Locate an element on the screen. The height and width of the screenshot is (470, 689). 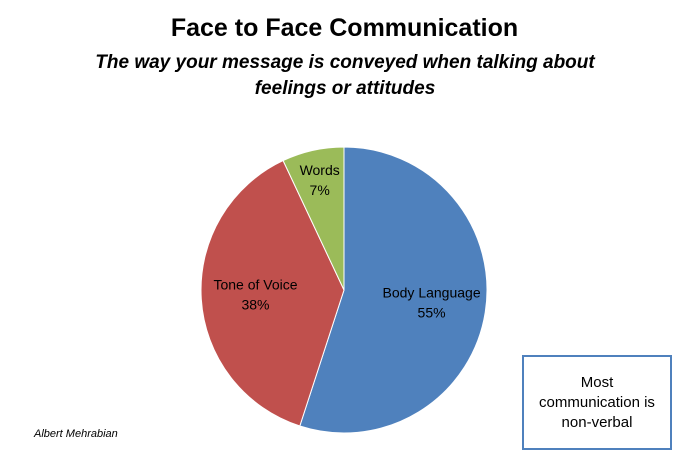
callout-text: Most communication is non-verbal is located at coordinates (597, 402).